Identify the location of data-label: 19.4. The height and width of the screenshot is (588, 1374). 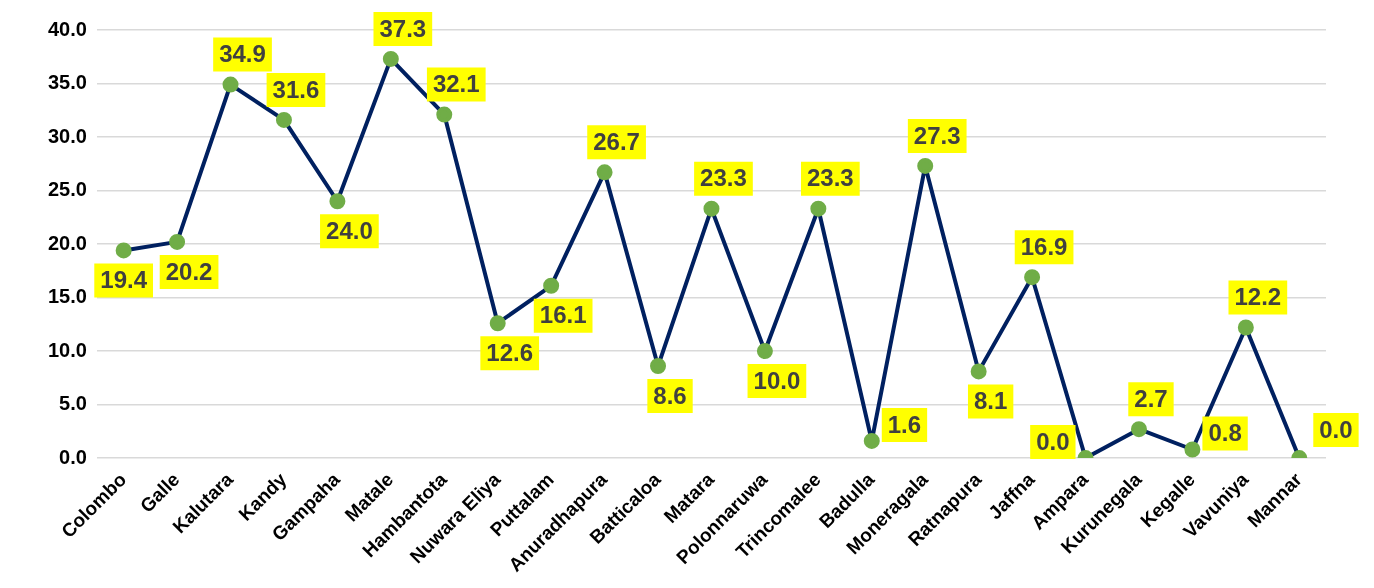
(124, 280).